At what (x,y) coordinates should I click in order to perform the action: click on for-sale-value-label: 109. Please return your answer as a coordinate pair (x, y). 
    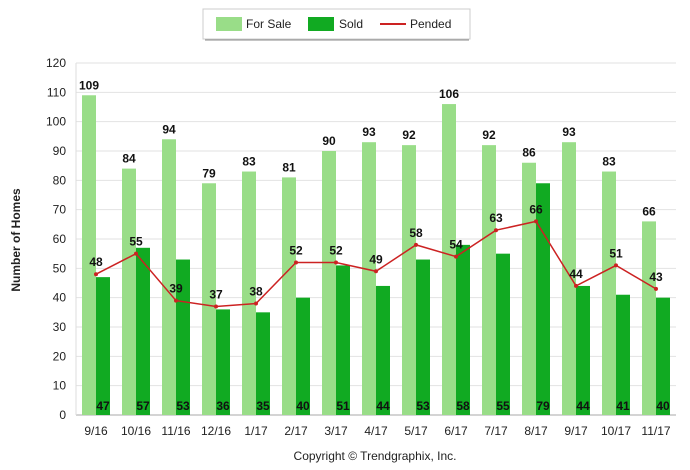
    Looking at the image, I should click on (89, 85).